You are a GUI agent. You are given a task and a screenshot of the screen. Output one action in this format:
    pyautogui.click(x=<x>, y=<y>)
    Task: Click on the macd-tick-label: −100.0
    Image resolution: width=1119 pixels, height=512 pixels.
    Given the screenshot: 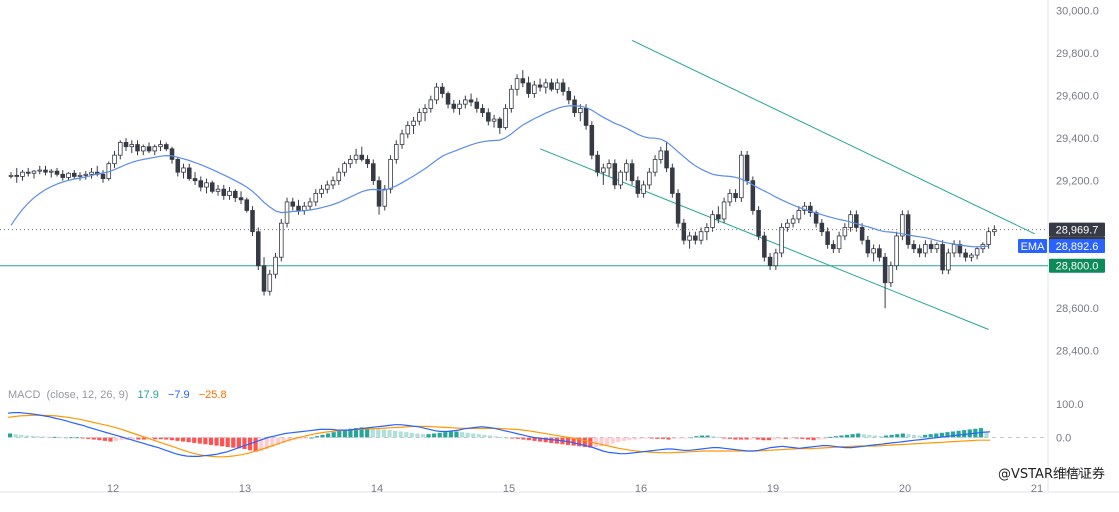 What is the action you would take?
    pyautogui.click(x=1073, y=472)
    